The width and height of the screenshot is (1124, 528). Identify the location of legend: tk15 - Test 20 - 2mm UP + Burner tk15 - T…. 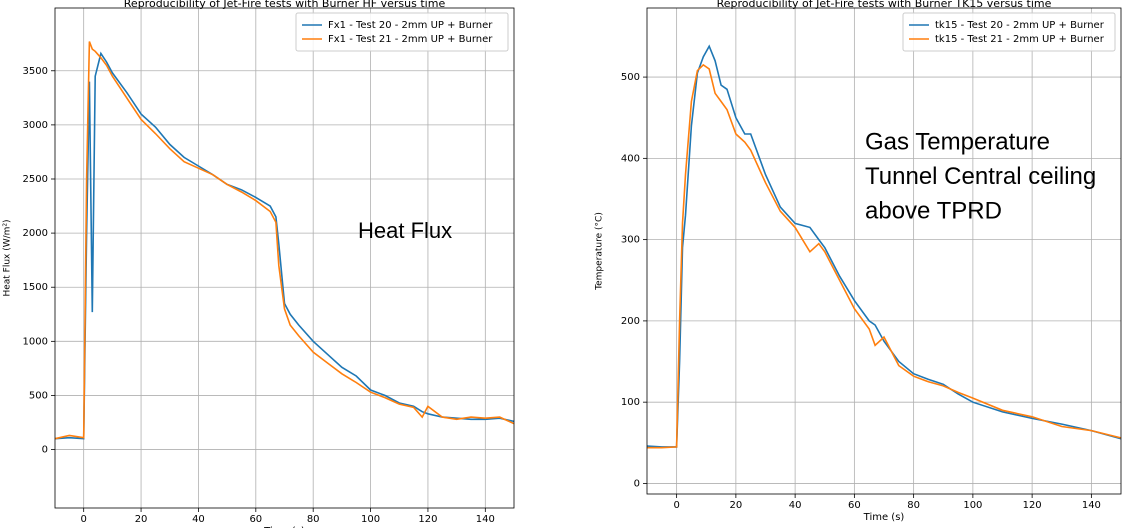
(1009, 32).